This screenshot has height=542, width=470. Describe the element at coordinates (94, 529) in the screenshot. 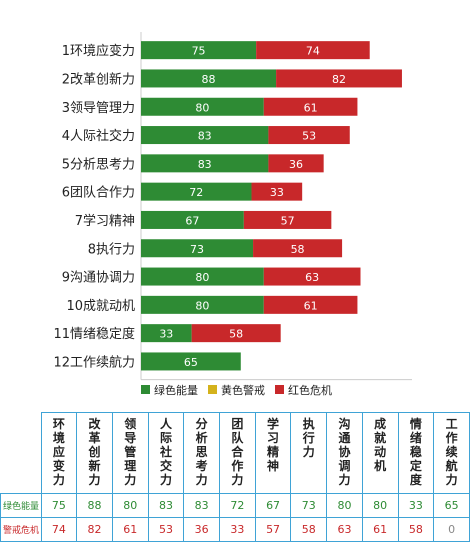

I see `table-cell: 82` at that location.